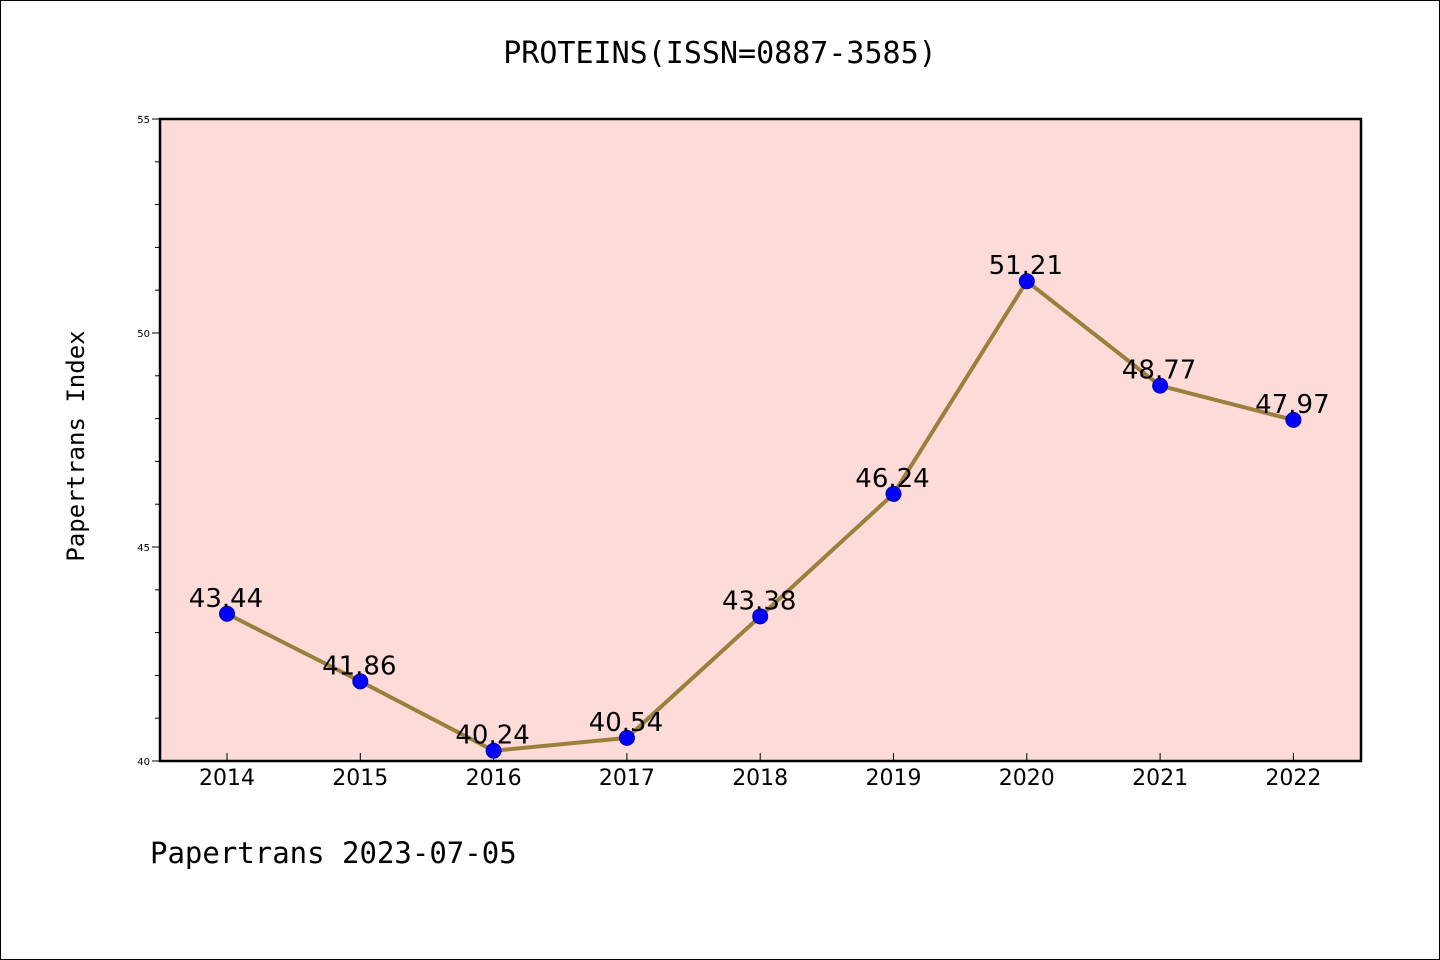 This screenshot has height=960, width=1440. I want to click on data-label: 43.38, so click(759, 601).